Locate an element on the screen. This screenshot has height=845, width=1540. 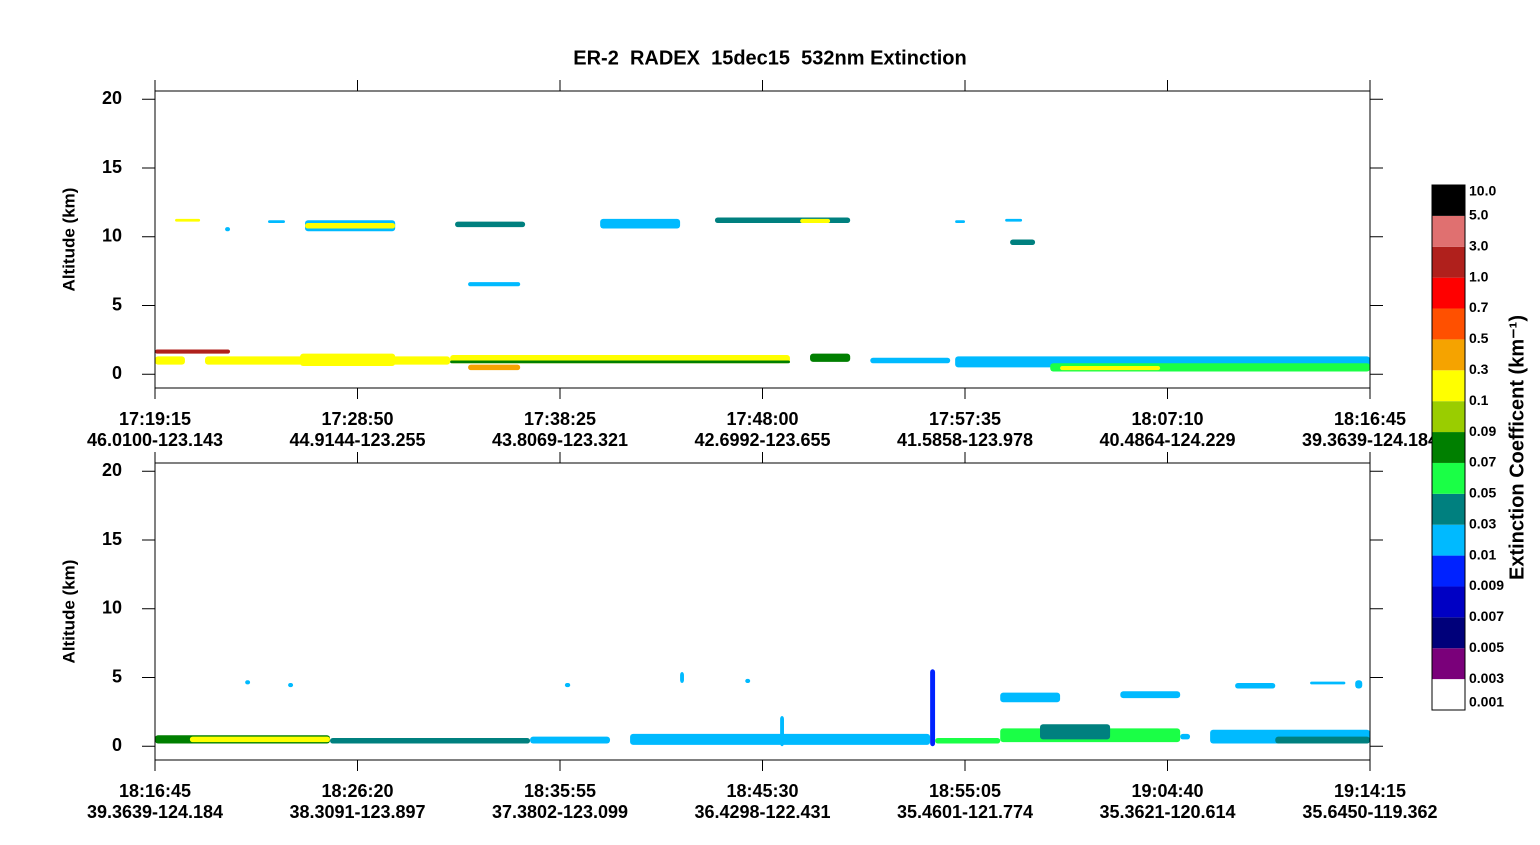
x-tick-label: 19:14:15 is located at coordinates (1370, 791).